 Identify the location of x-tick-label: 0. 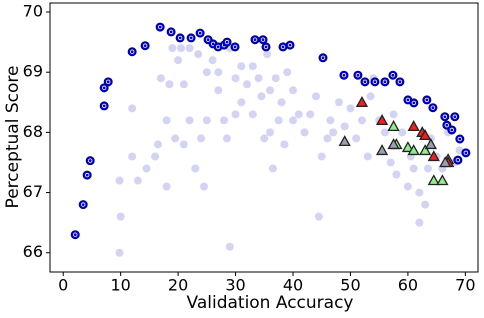
(63, 285).